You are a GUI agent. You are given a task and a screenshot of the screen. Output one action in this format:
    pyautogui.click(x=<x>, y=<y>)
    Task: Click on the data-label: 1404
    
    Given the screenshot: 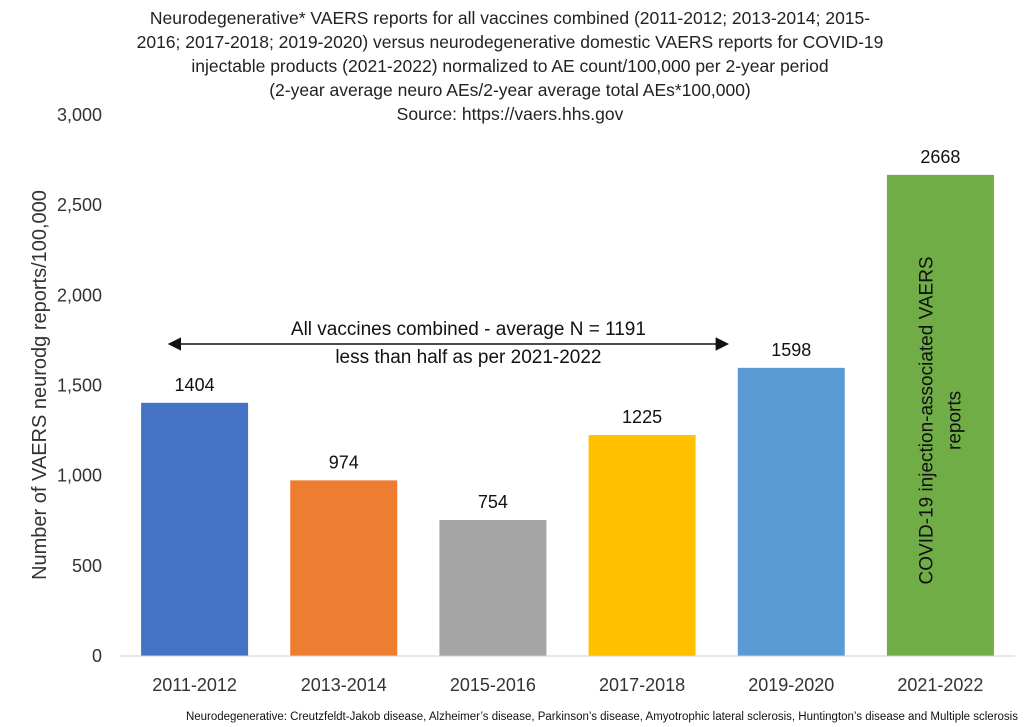 What is the action you would take?
    pyautogui.click(x=195, y=385)
    